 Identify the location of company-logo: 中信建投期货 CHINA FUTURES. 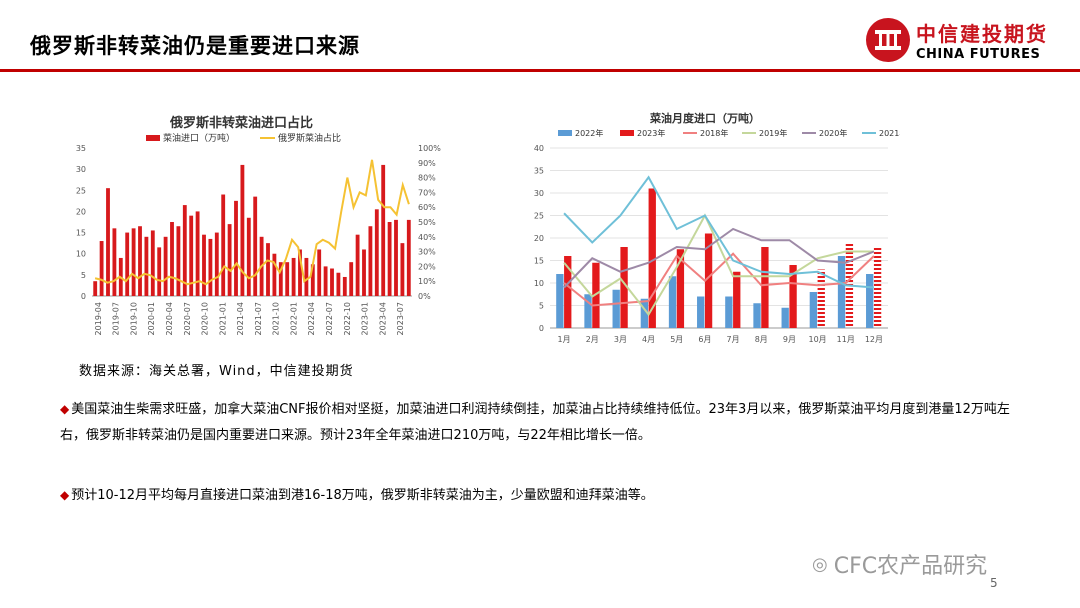
(957, 40).